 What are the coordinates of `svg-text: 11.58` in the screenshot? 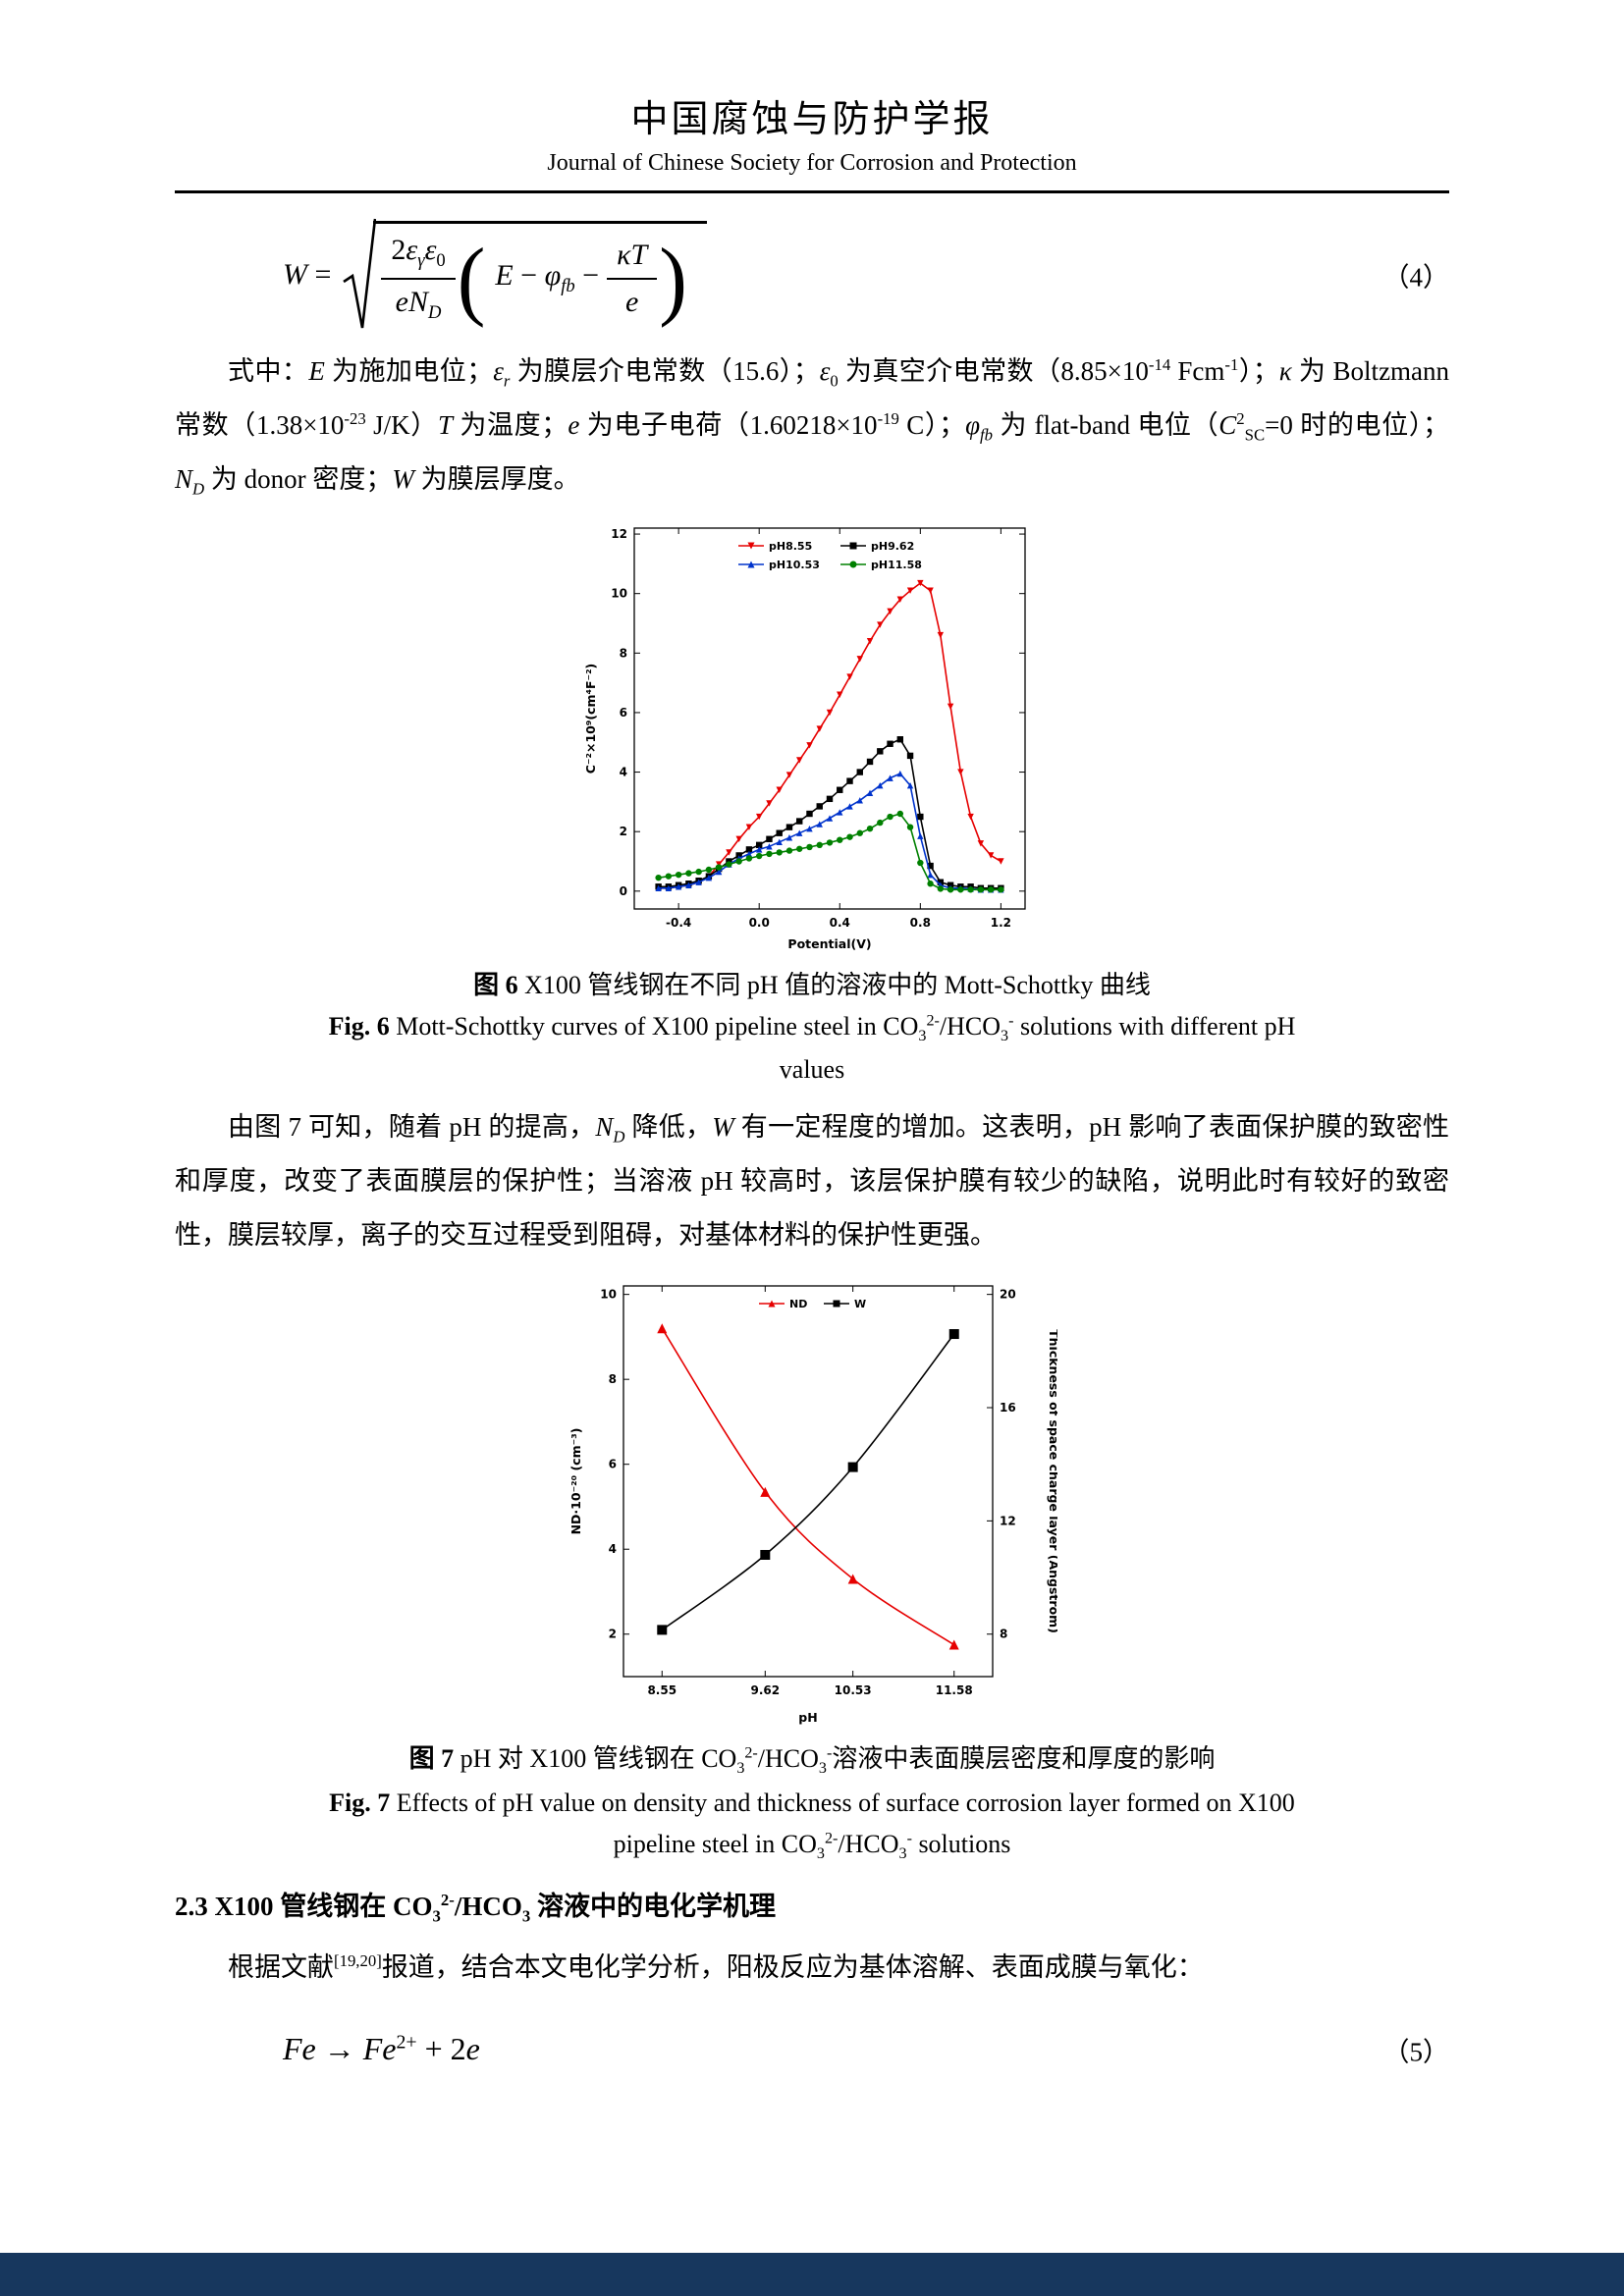 It's located at (954, 1690).